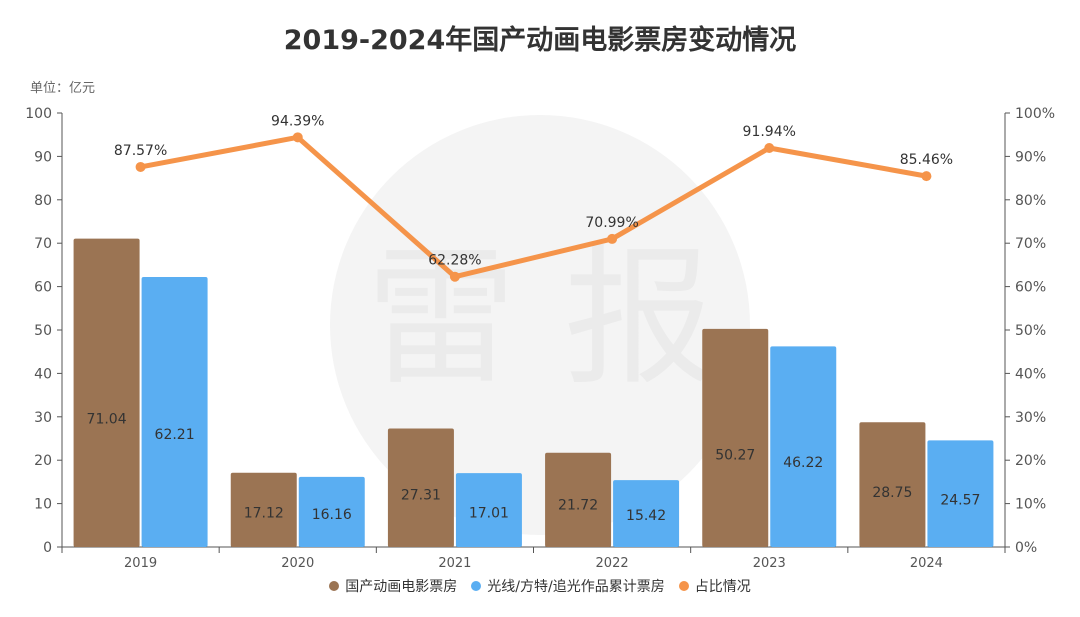 This screenshot has height=617, width=1080. Describe the element at coordinates (43, 288) in the screenshot. I see `left-tick-label: 60` at that location.